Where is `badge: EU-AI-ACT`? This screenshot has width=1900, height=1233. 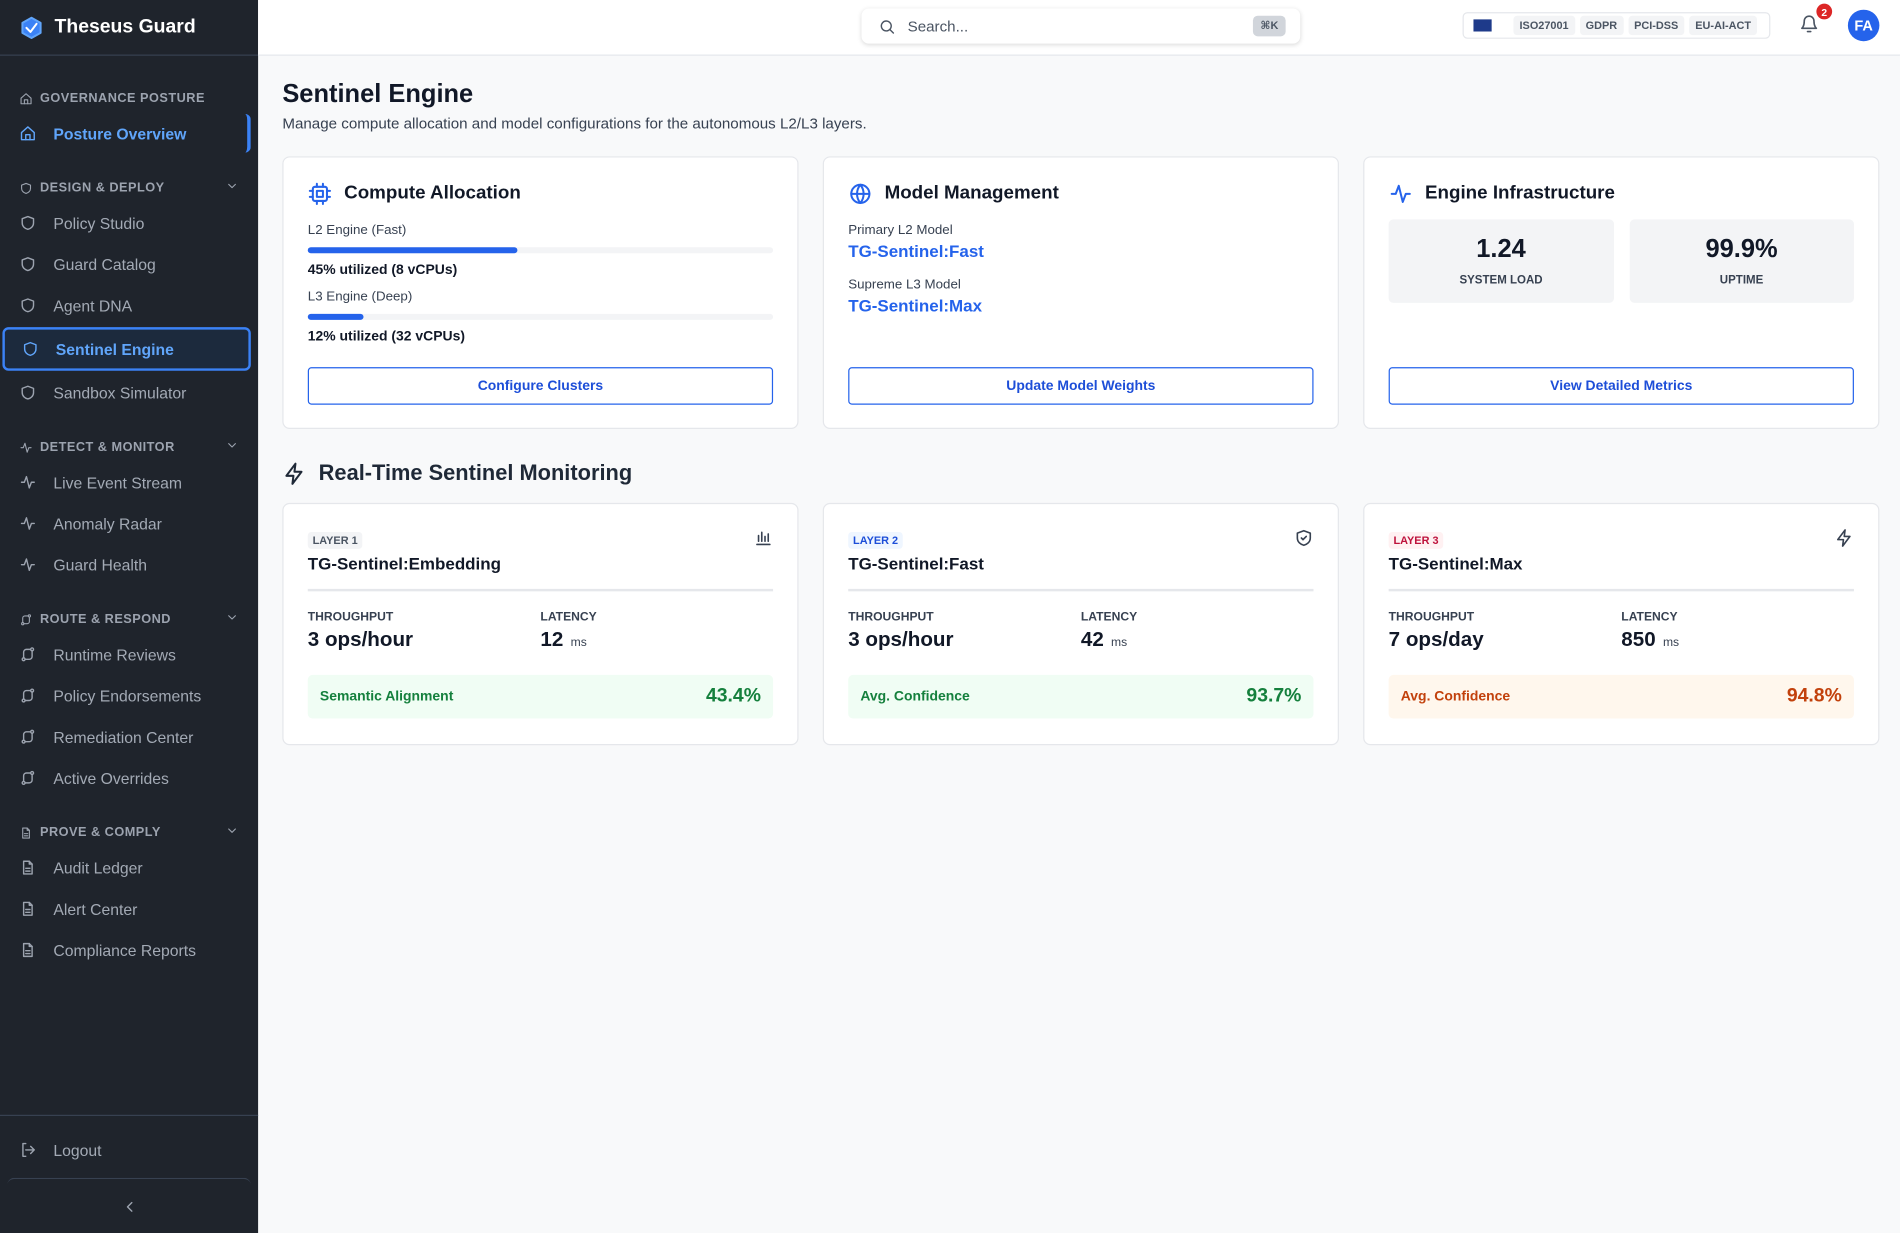
badge: EU-AI-ACT is located at coordinates (1723, 25).